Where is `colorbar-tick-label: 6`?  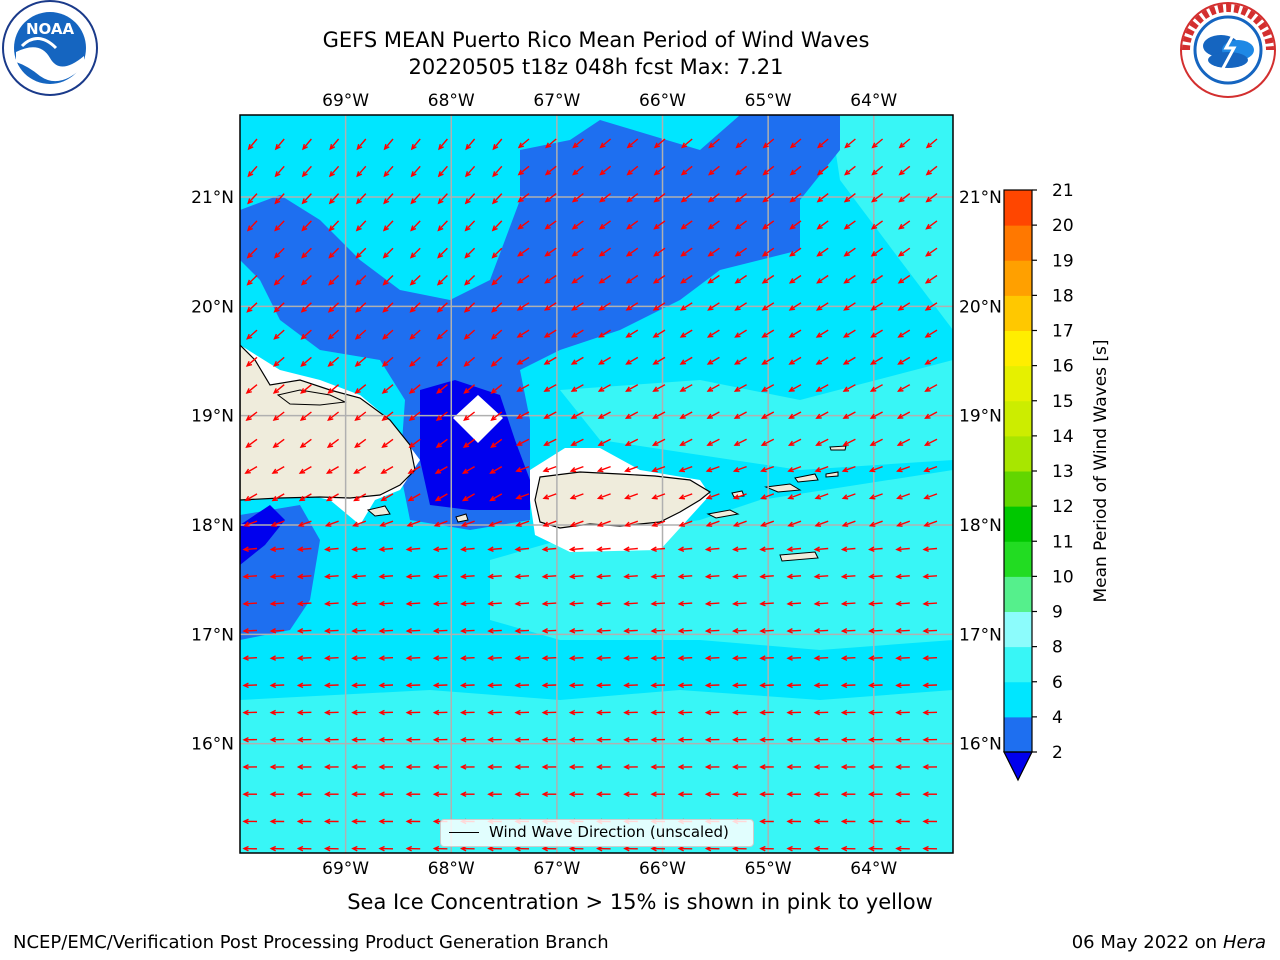
colorbar-tick-label: 6 is located at coordinates (1057, 683).